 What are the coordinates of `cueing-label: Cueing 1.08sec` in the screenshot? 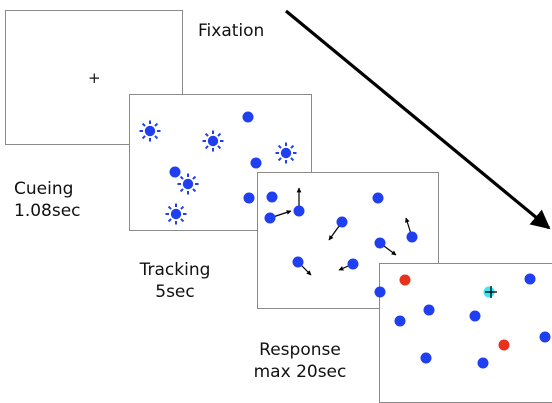 It's located at (47, 200).